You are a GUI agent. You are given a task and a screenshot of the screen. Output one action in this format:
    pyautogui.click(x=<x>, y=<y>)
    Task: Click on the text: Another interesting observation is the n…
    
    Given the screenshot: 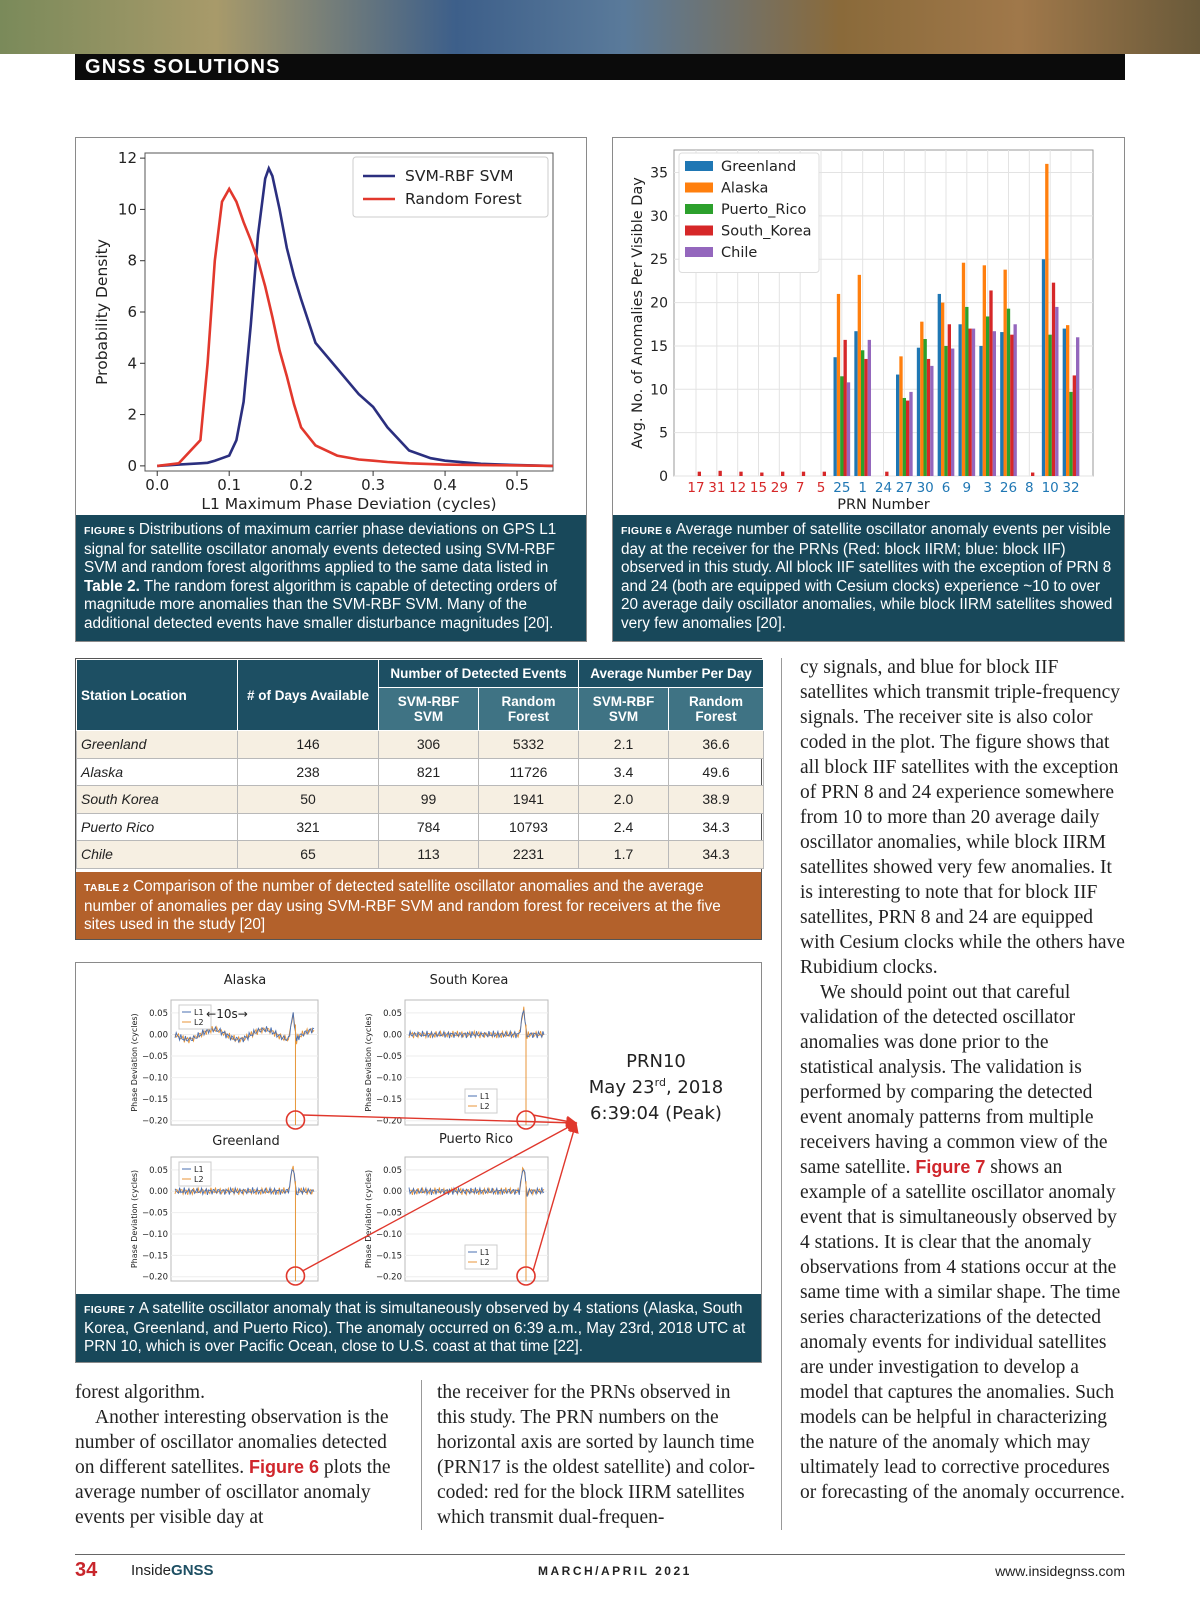 What is the action you would take?
    pyautogui.click(x=232, y=1442)
    